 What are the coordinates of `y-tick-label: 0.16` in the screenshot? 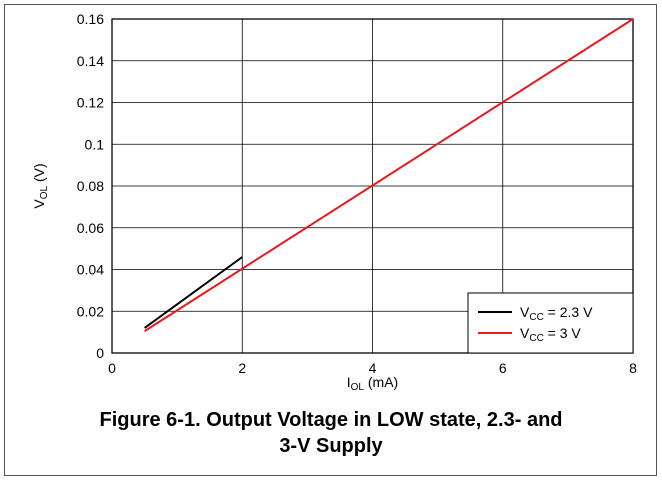 It's located at (90, 19).